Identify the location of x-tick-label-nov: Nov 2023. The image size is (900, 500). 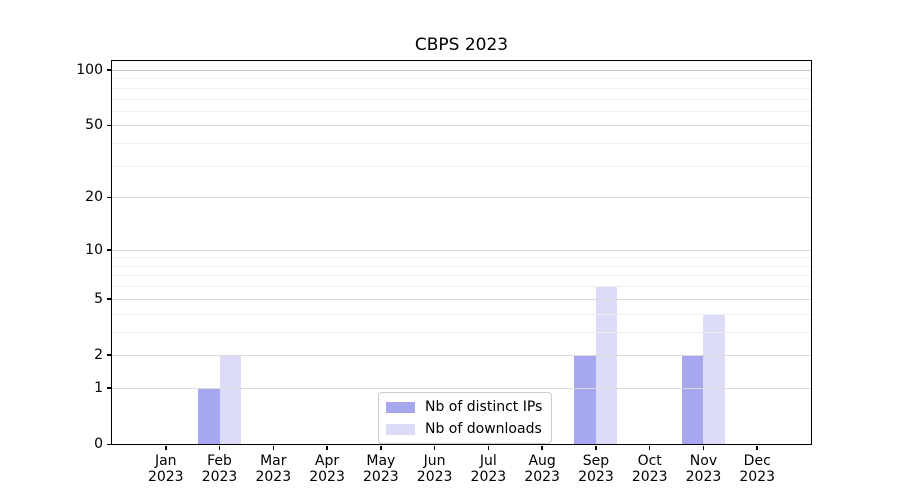
(703, 469).